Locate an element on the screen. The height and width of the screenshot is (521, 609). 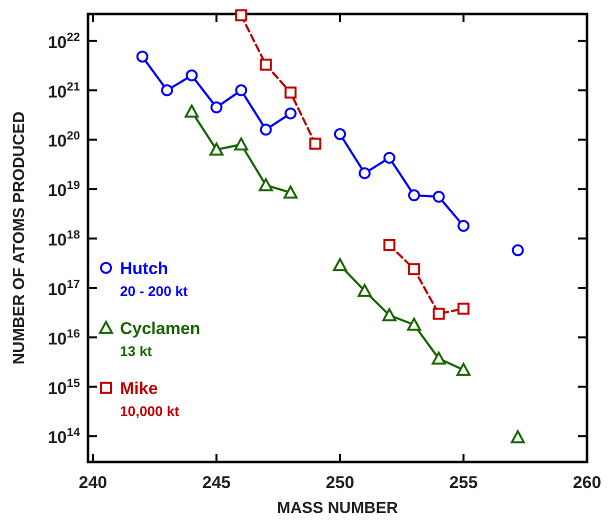
y-tick-label: 10$^{20}$ is located at coordinates (64, 139).